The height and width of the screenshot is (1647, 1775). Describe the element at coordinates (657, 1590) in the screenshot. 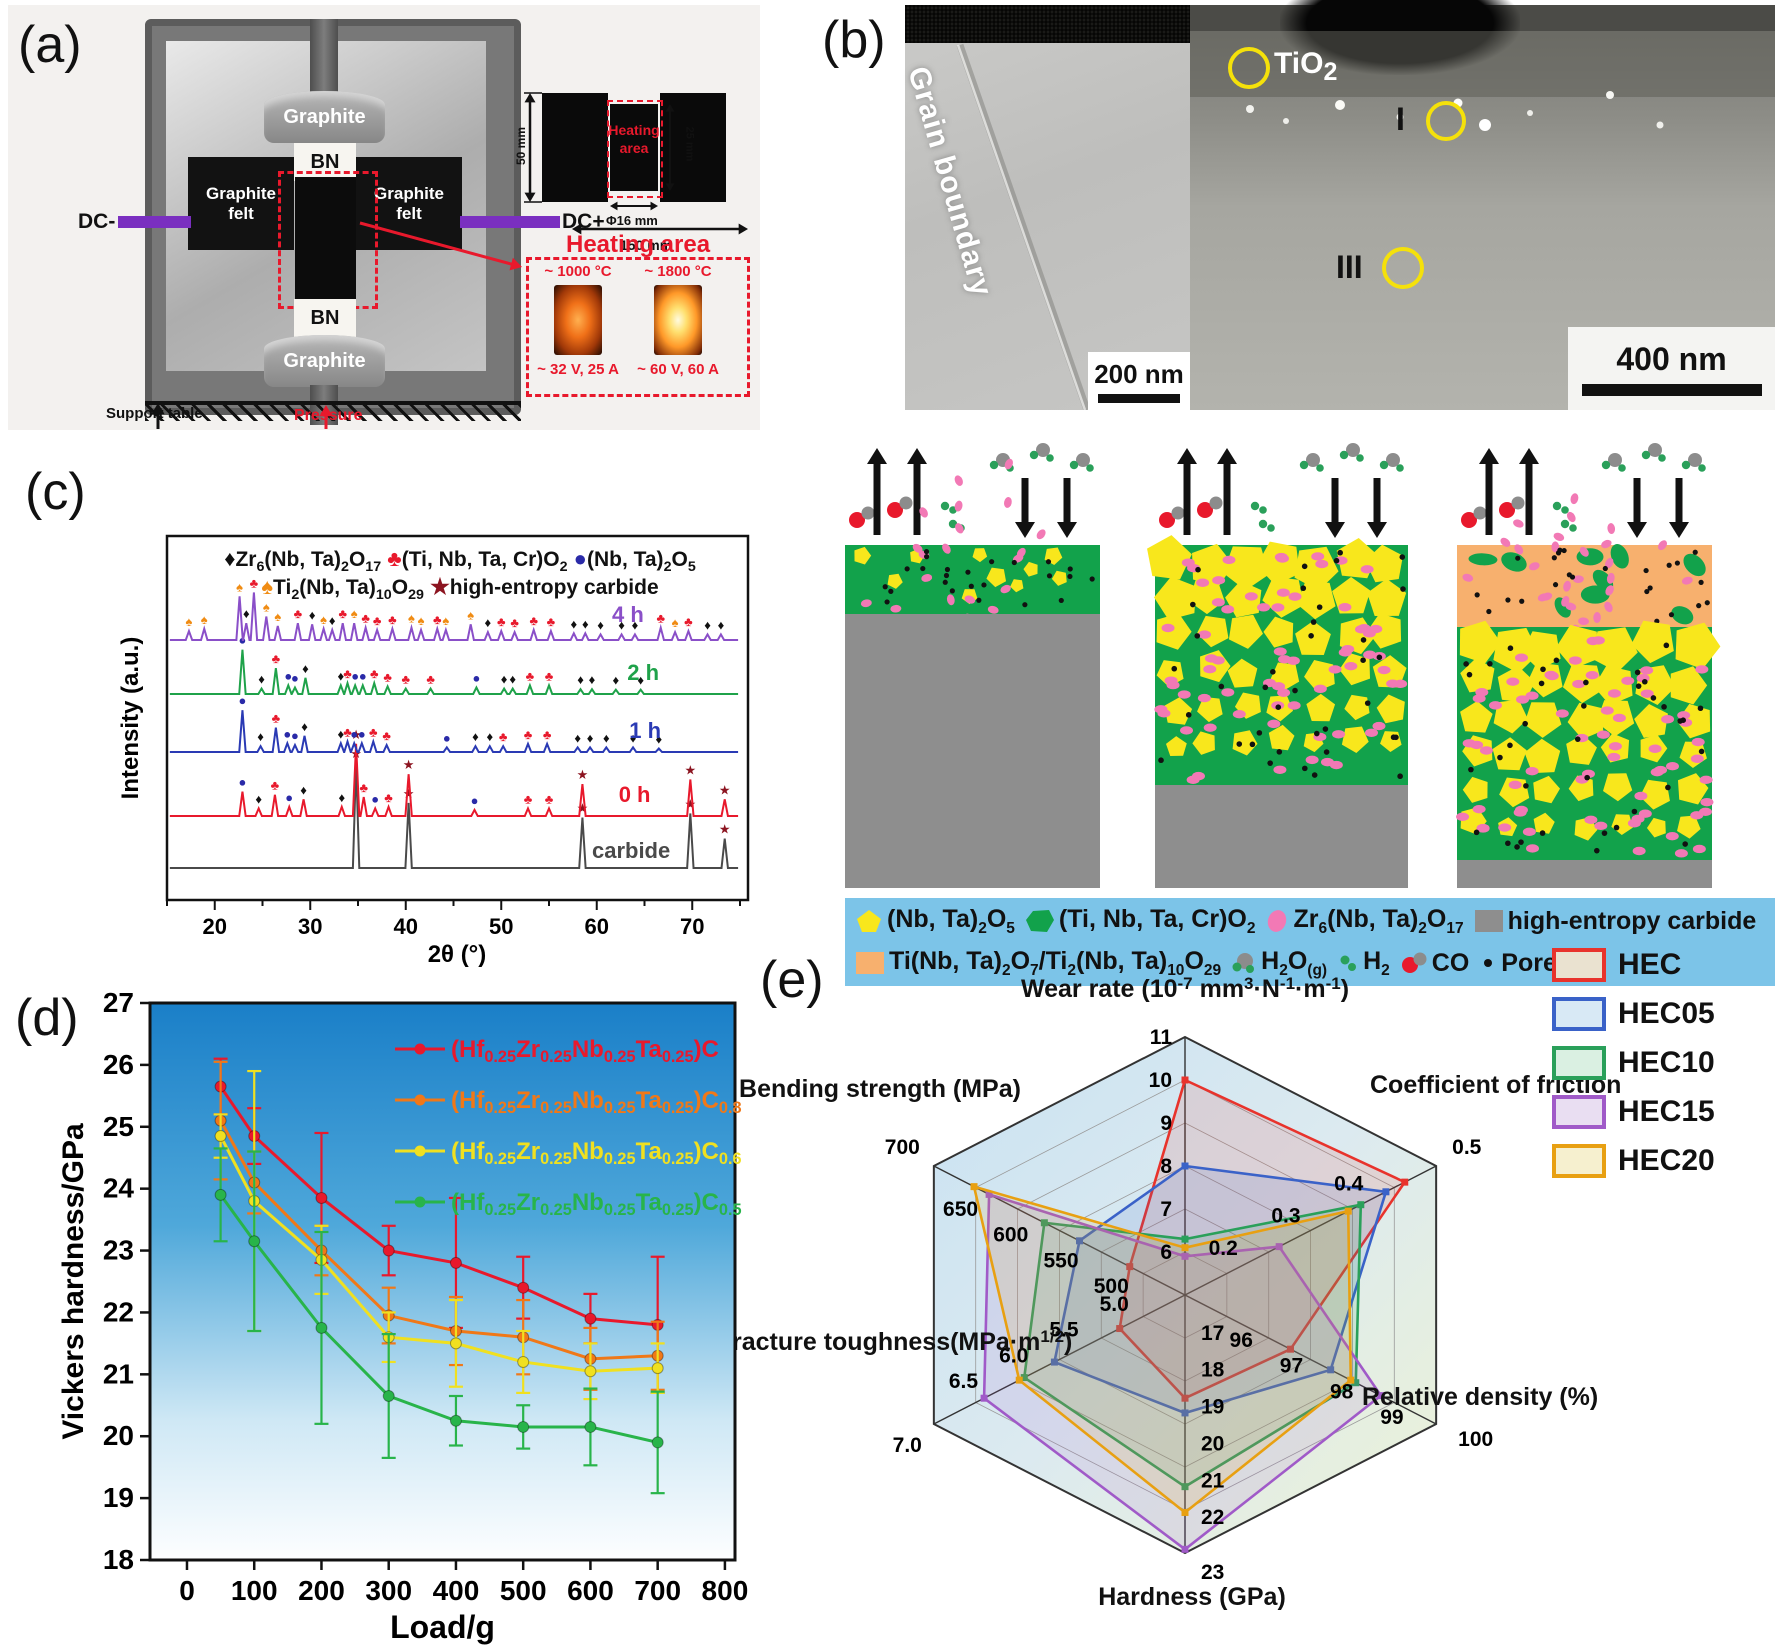

I see `hv-xtick: 700` at that location.